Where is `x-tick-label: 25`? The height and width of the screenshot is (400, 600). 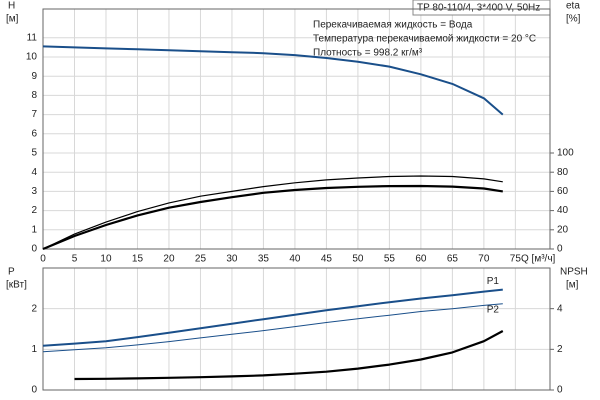 x-tick-label: 25 is located at coordinates (201, 259).